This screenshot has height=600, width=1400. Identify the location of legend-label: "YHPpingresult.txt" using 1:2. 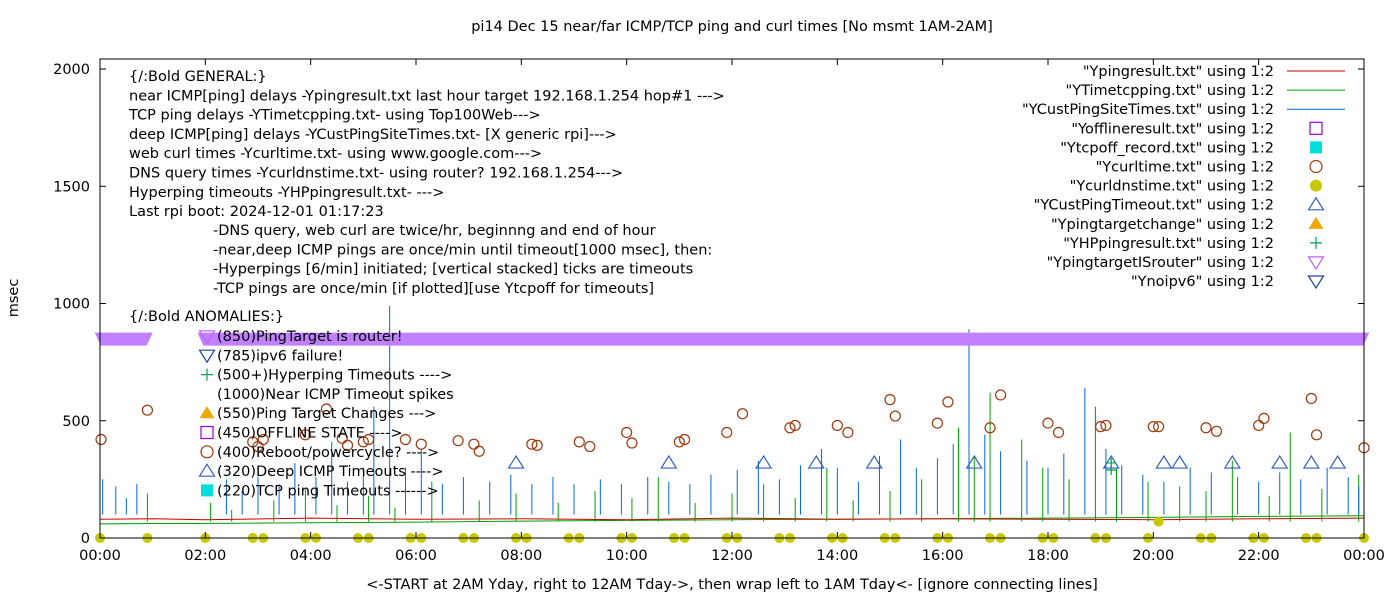
(1168, 244).